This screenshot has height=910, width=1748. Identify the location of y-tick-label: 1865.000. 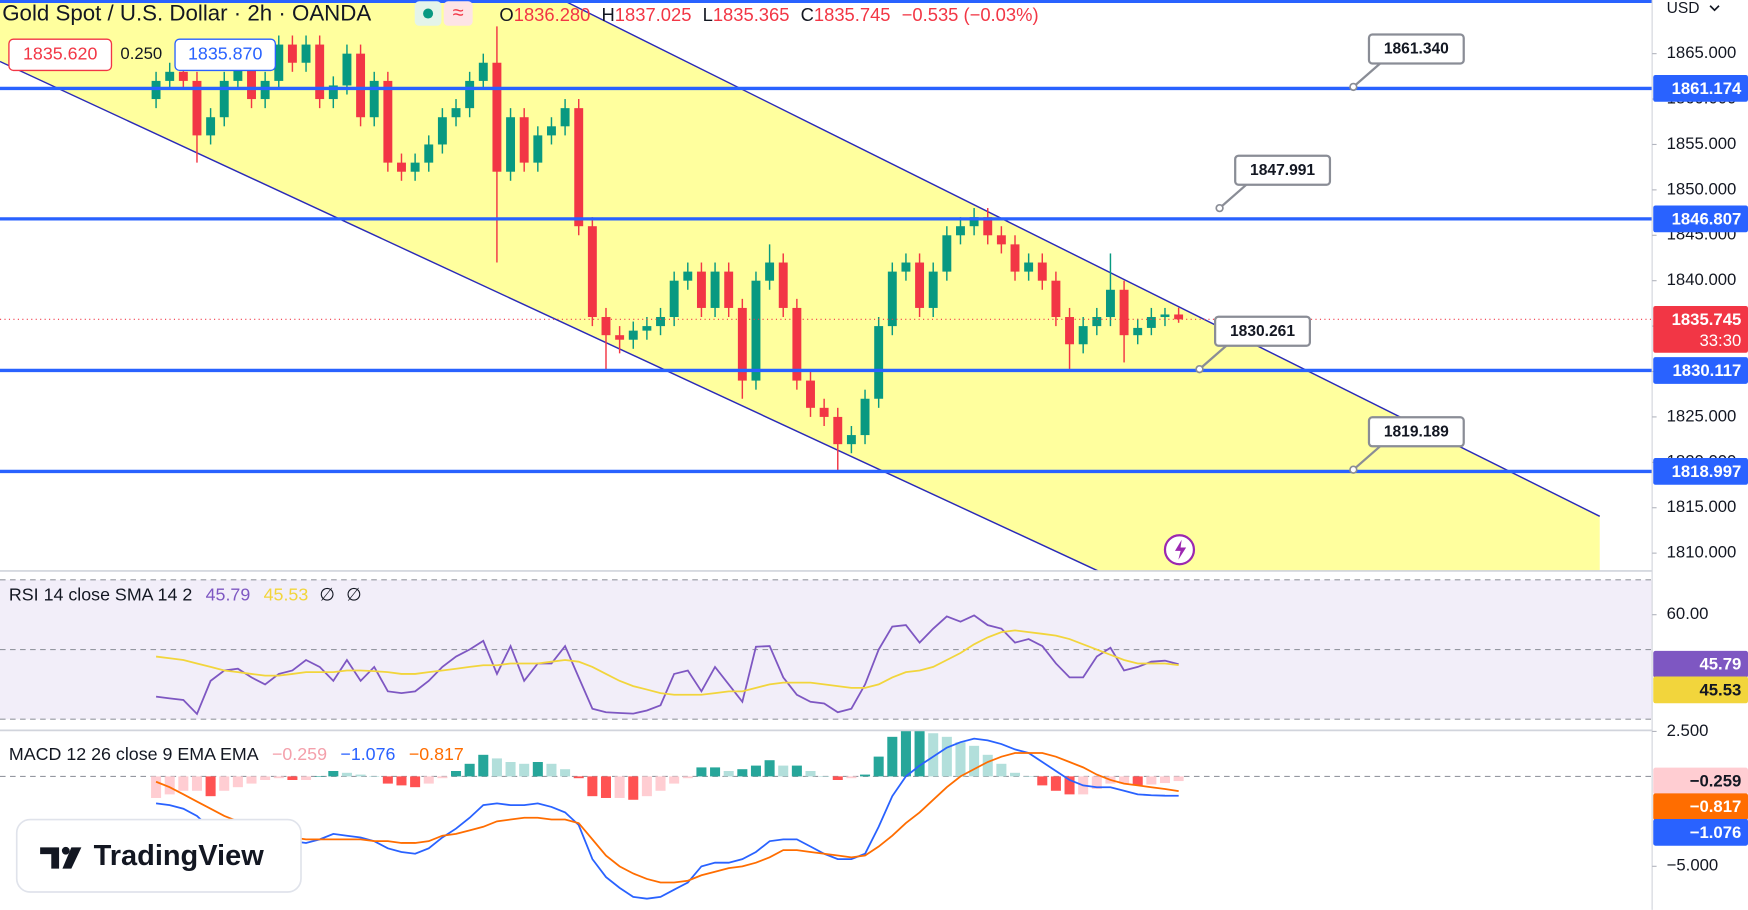
(1702, 52).